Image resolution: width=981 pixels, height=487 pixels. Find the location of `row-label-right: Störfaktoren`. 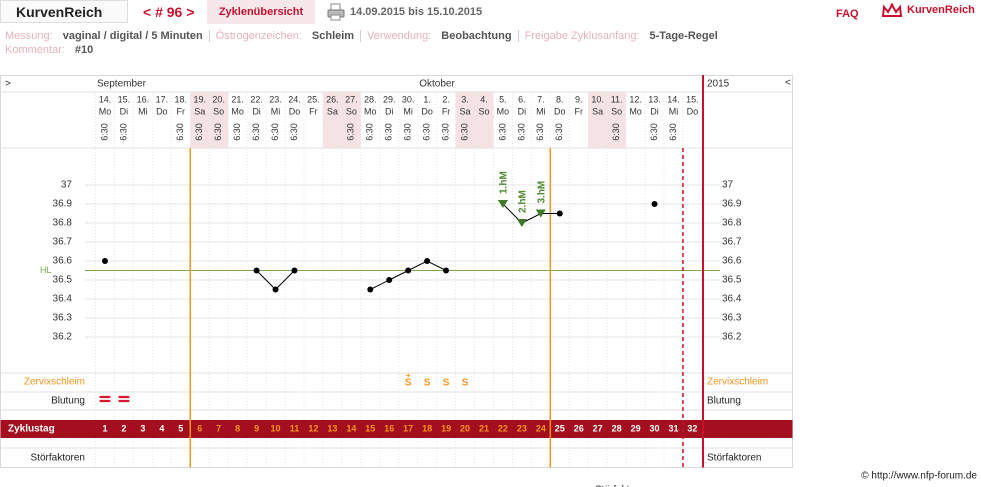

row-label-right: Störfaktoren is located at coordinates (734, 458).